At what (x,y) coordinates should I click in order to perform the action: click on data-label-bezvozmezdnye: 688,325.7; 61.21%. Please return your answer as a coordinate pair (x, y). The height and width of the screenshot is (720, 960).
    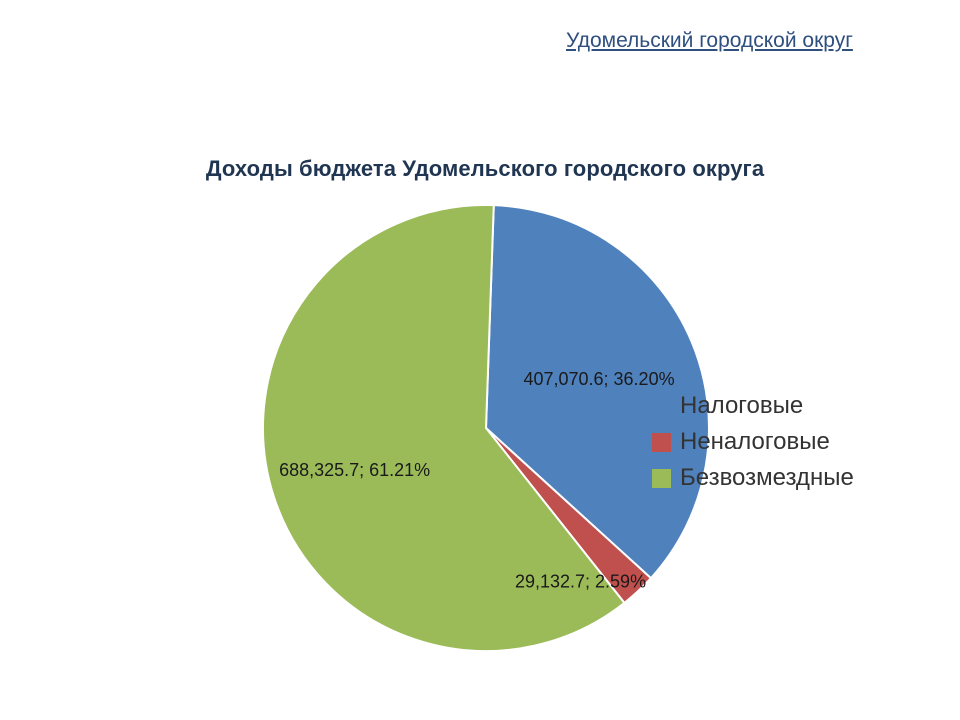
    Looking at the image, I should click on (354, 470).